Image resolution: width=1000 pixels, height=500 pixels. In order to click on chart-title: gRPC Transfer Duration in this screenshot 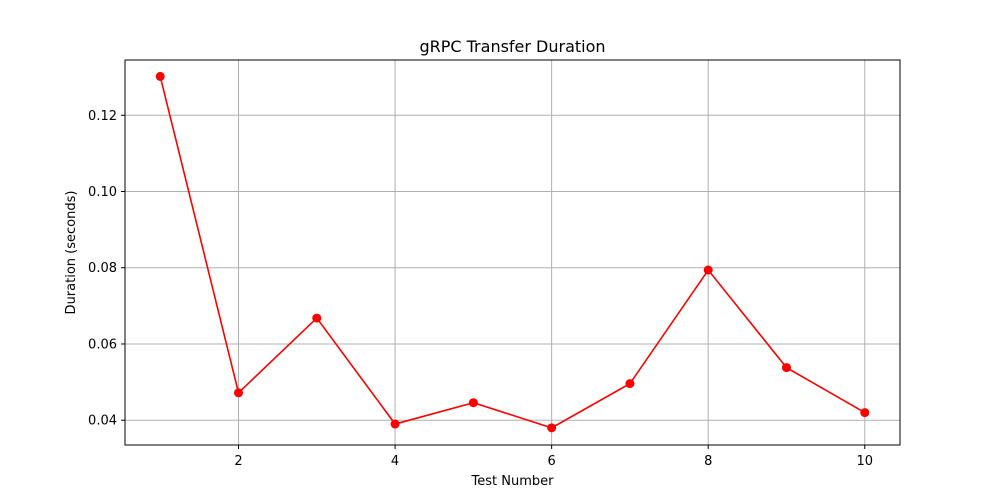, I will do `click(512, 46)`.